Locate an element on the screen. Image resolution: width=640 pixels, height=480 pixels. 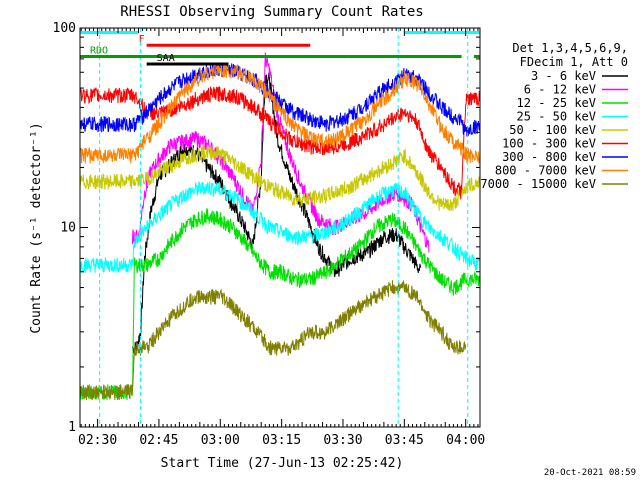
legend-label: 3 - 6 keV is located at coordinates (563, 76).